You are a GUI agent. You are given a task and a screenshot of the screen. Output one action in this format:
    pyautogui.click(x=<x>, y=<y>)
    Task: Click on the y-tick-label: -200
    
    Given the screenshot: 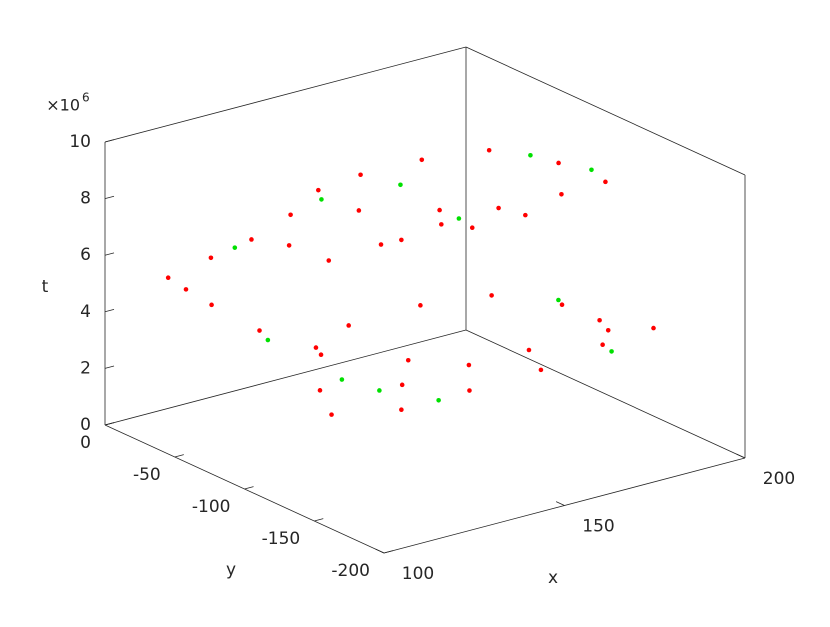 What is the action you would take?
    pyautogui.click(x=350, y=571)
    